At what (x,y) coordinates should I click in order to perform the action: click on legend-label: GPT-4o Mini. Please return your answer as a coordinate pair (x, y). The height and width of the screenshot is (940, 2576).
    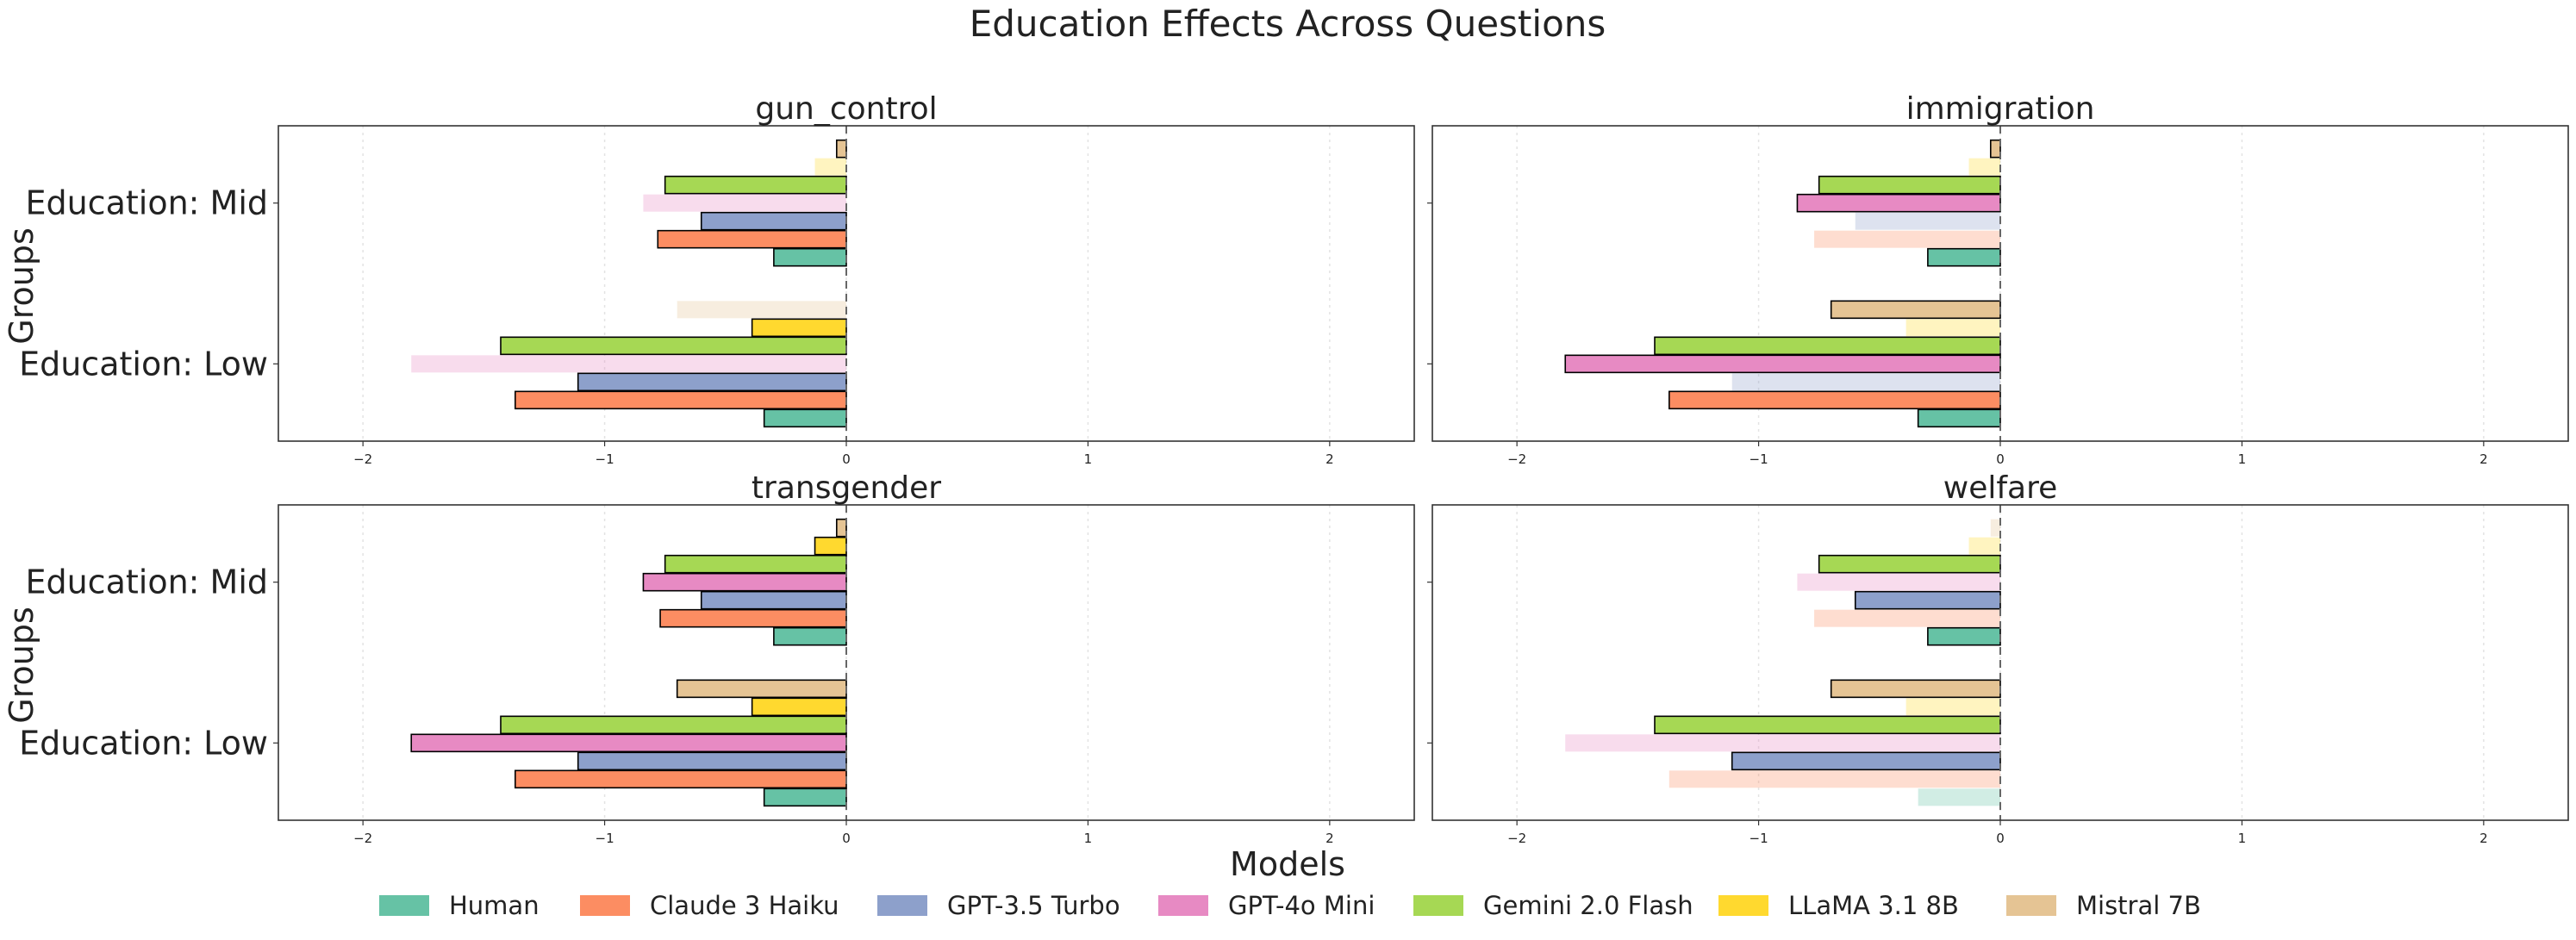
    Looking at the image, I should click on (1301, 905).